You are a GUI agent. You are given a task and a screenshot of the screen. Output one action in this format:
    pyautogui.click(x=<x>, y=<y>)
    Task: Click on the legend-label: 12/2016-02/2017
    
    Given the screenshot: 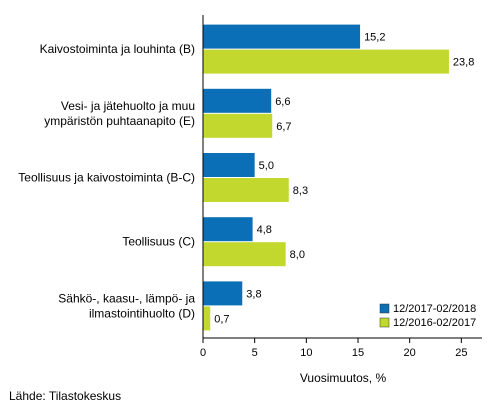 What is the action you would take?
    pyautogui.click(x=434, y=323)
    